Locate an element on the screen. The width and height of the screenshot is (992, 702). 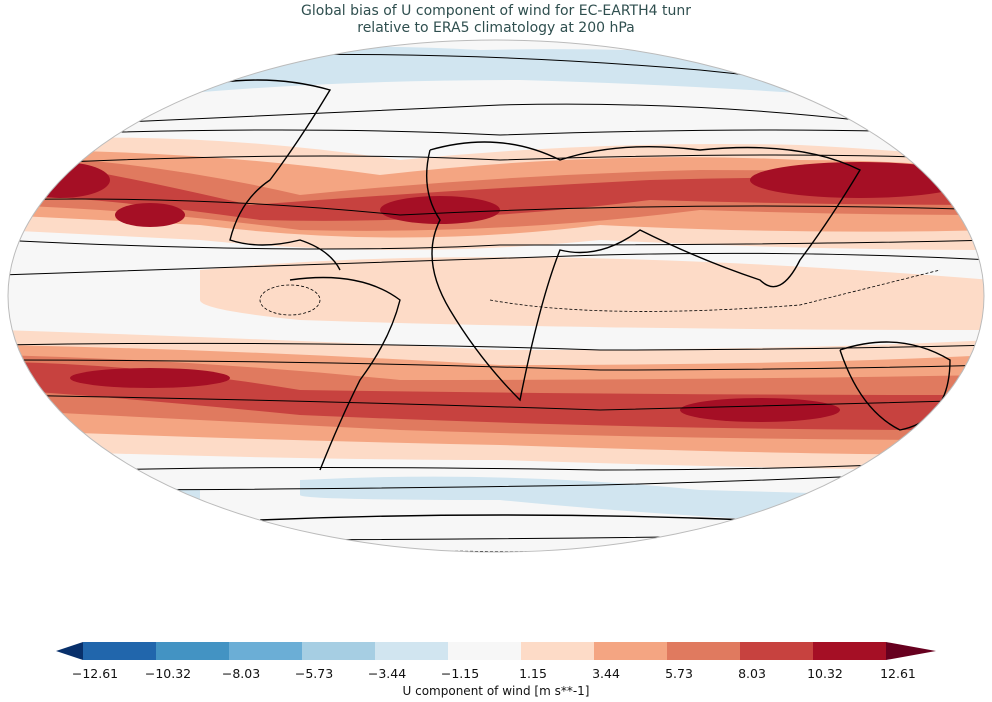
colorbar-tick: −8.03 is located at coordinates (241, 673).